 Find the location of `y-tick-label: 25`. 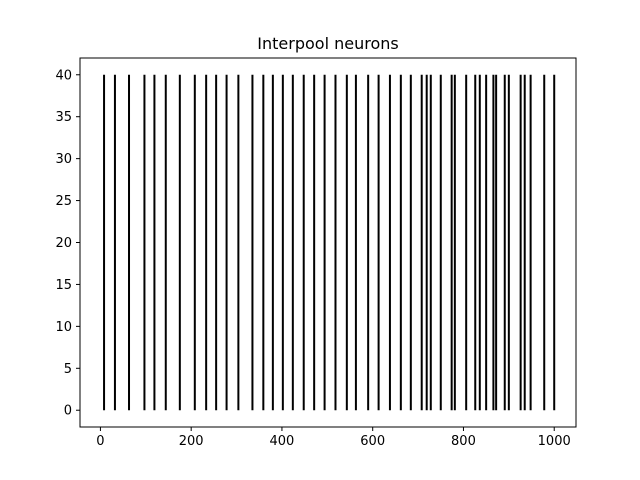

y-tick-label: 25 is located at coordinates (63, 201).